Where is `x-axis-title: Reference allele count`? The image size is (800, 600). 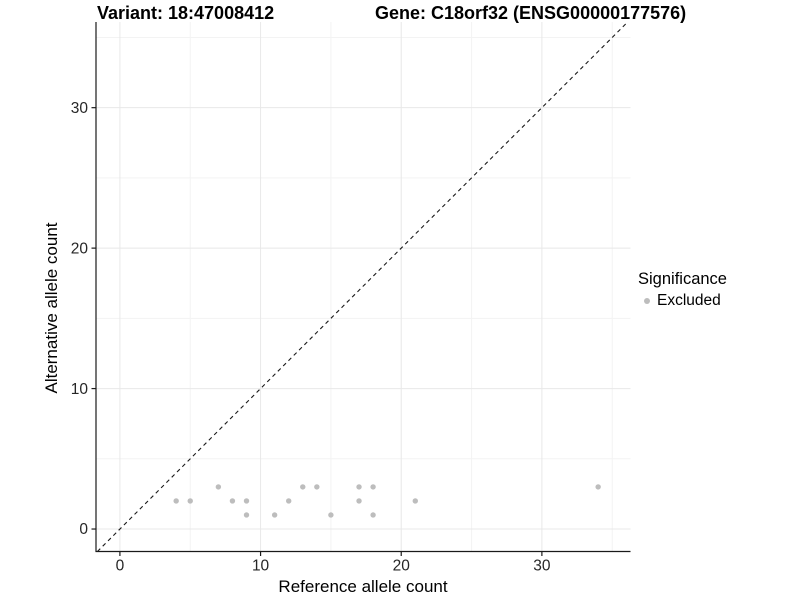
x-axis-title: Reference allele count is located at coordinates (363, 586).